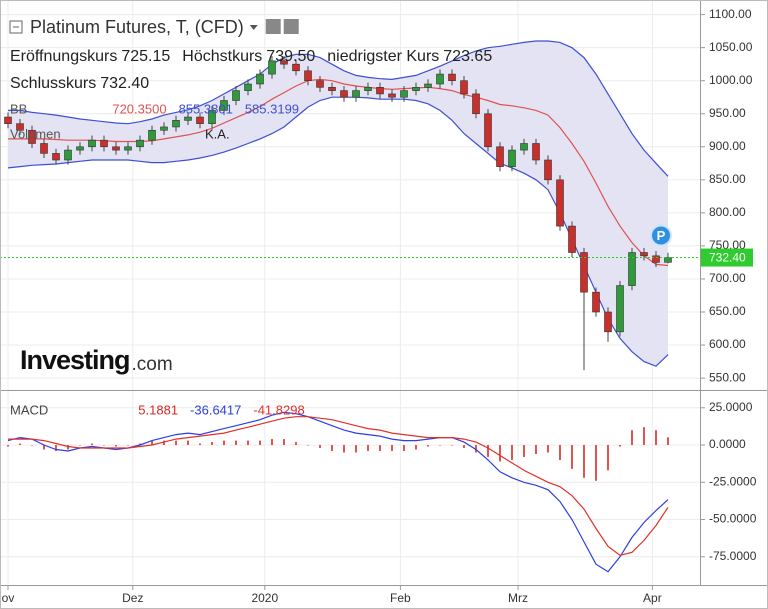  What do you see at coordinates (400, 598) in the screenshot?
I see `x-tick-label: Feb` at bounding box center [400, 598].